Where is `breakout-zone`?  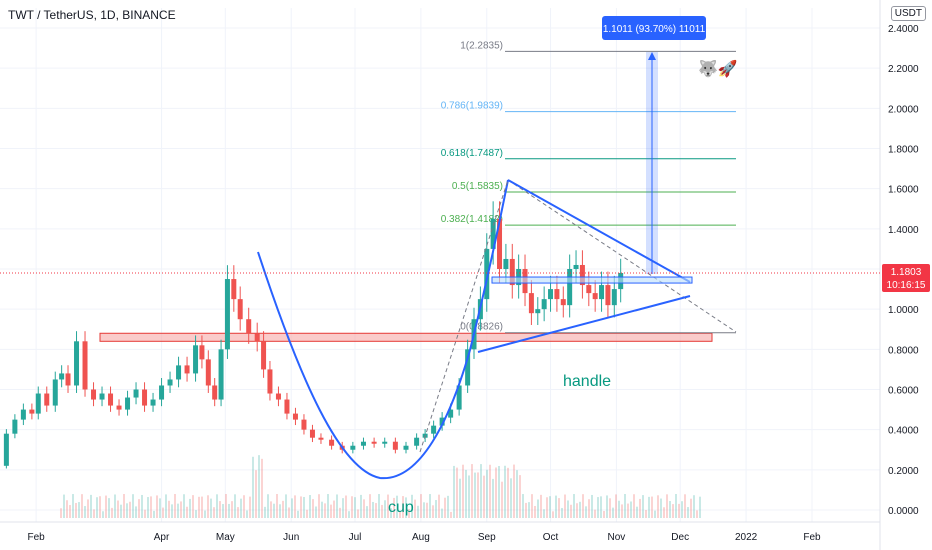
breakout-zone is located at coordinates (592, 280).